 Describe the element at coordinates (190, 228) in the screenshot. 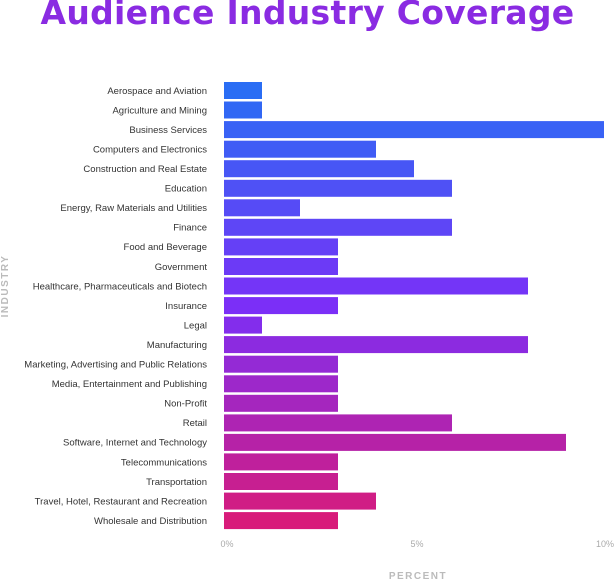

I see `category-label: Finance` at that location.